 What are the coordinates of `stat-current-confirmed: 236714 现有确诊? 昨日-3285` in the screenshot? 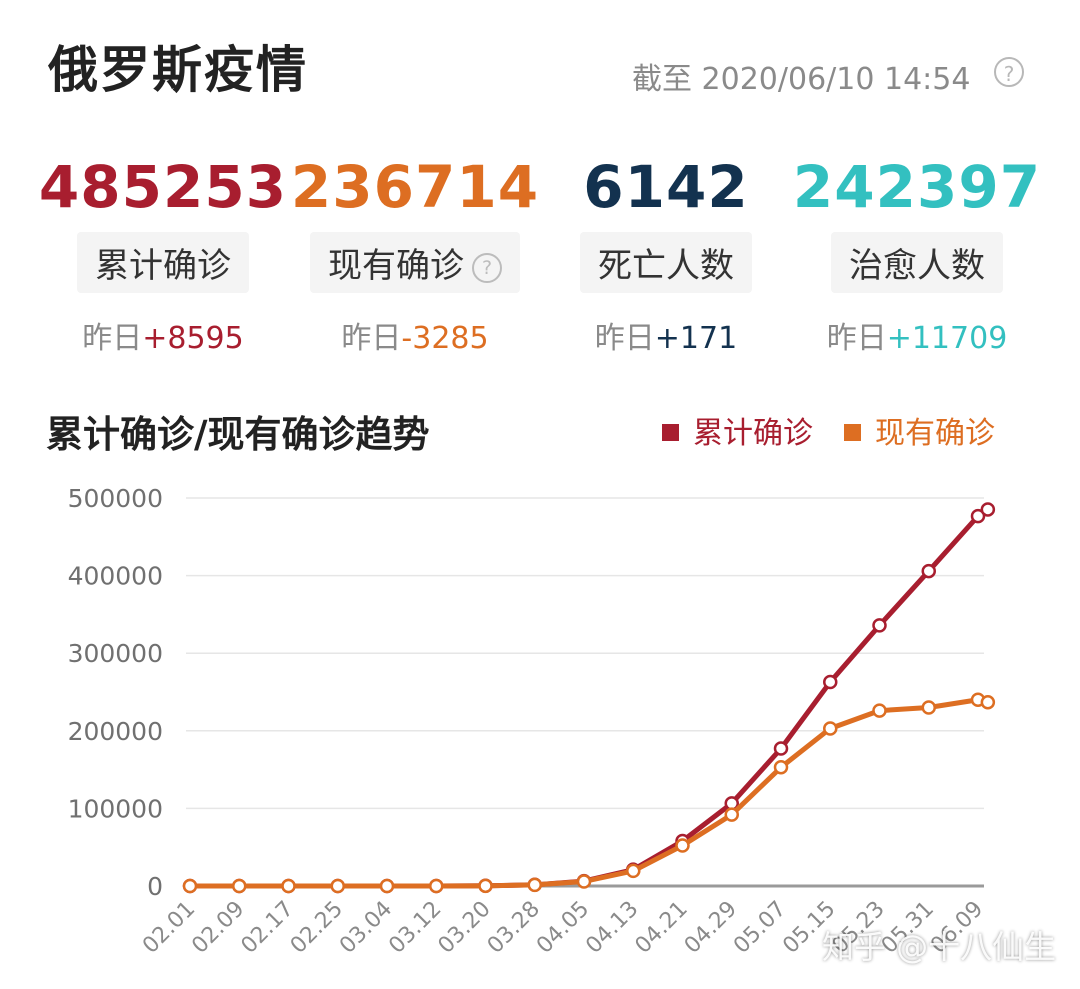 It's located at (415, 257).